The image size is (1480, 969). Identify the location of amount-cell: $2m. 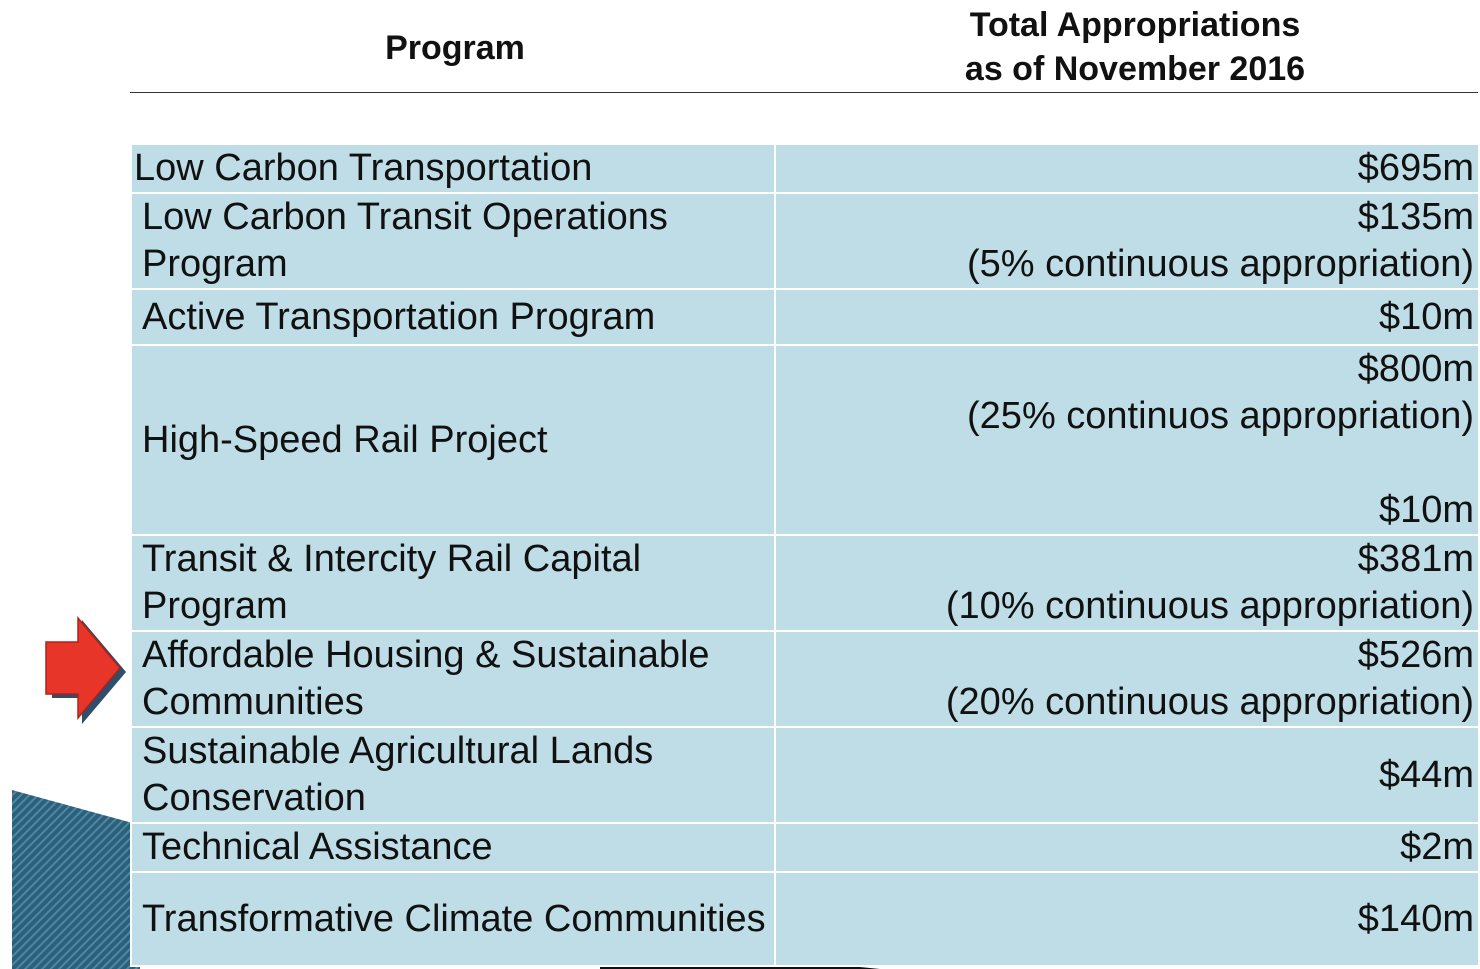
(1127, 847).